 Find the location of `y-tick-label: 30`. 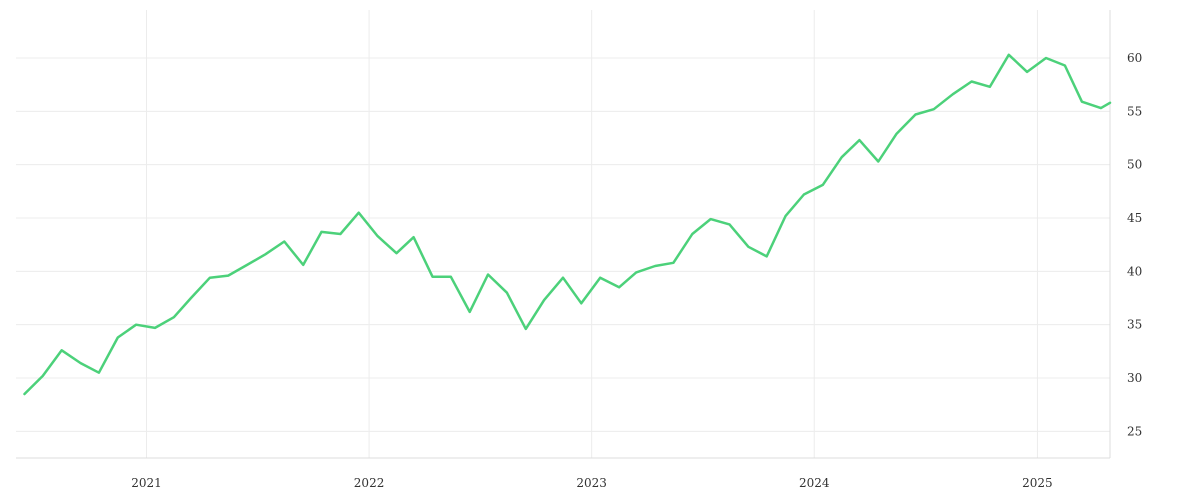

y-tick-label: 30 is located at coordinates (1134, 378).